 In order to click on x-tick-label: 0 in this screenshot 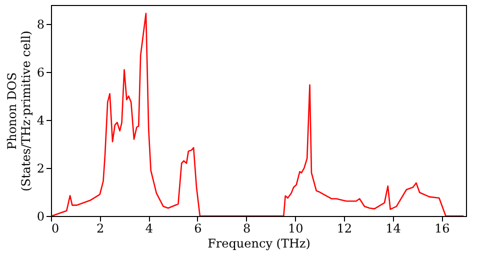, I will do `click(56, 229)`.